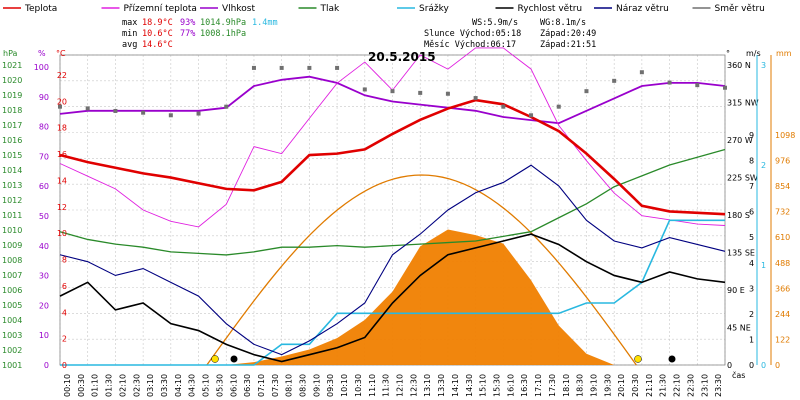 The image size is (800, 400). I want to click on tick-x: 20:10, so click(621, 385).